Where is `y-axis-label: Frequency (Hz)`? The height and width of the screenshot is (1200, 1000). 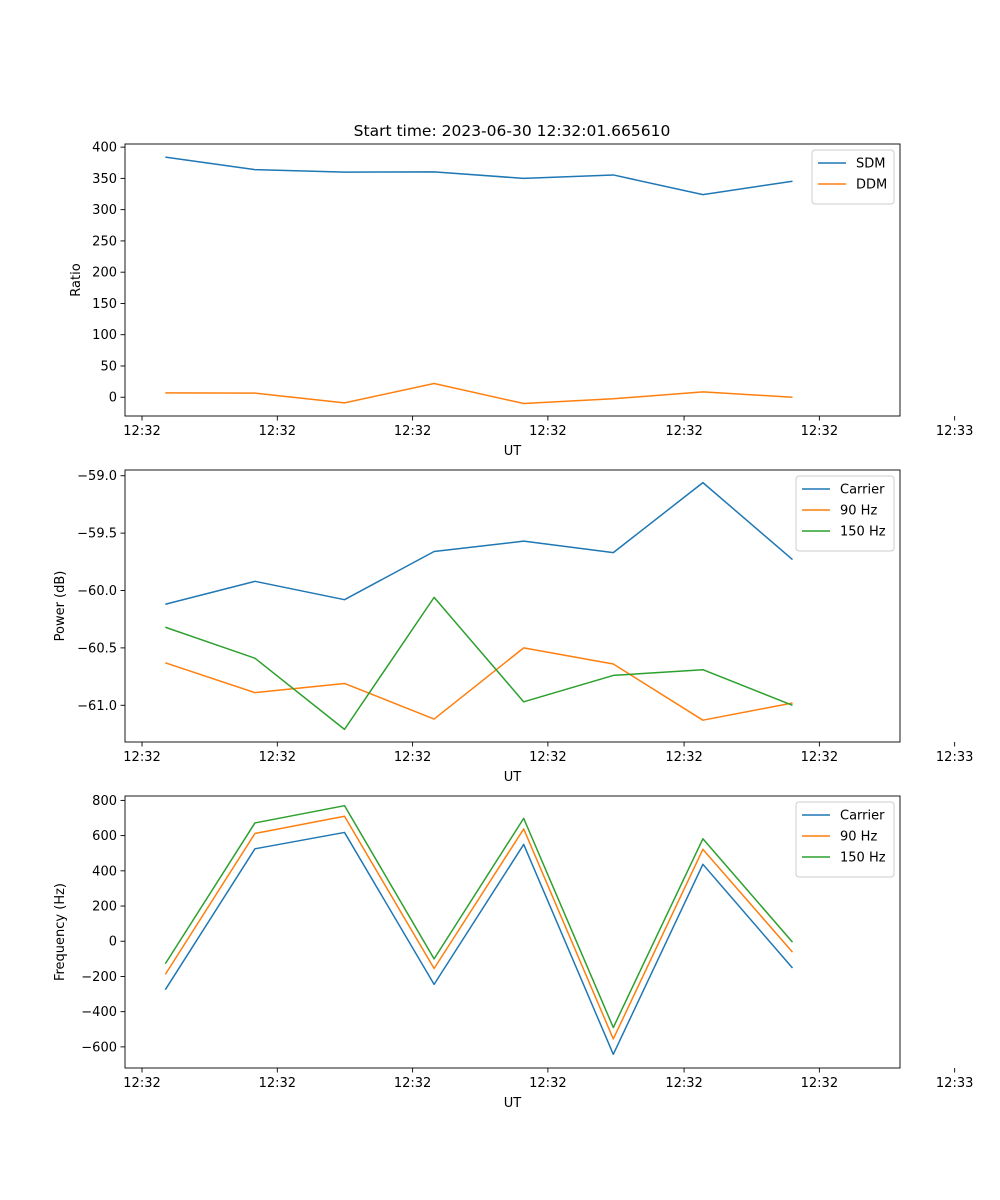 y-axis-label: Frequency (Hz) is located at coordinates (60, 932).